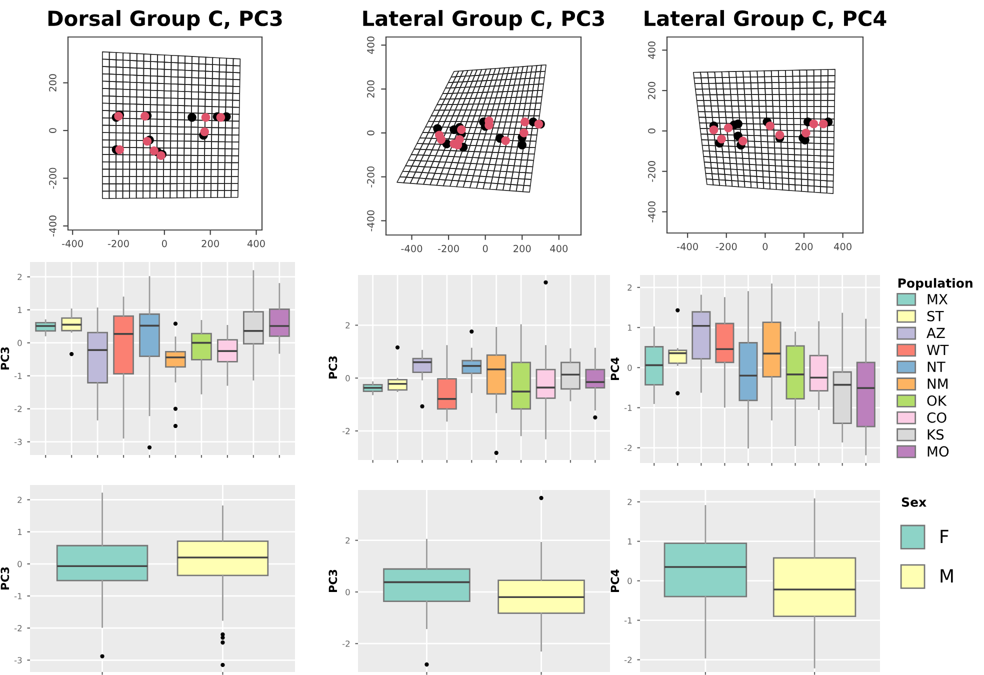 This screenshot has height=675, width=984. Describe the element at coordinates (937, 400) in the screenshot. I see `legend-label: OK` at that location.